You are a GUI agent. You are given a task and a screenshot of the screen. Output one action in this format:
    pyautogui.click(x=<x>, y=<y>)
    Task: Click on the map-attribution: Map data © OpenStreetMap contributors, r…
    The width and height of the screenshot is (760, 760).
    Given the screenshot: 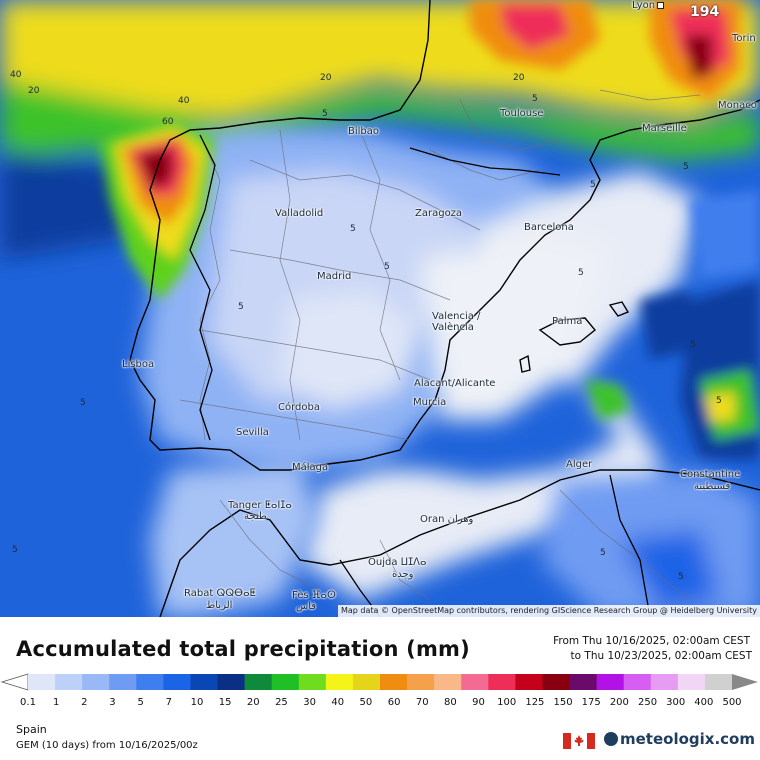 What is the action you would take?
    pyautogui.click(x=549, y=611)
    